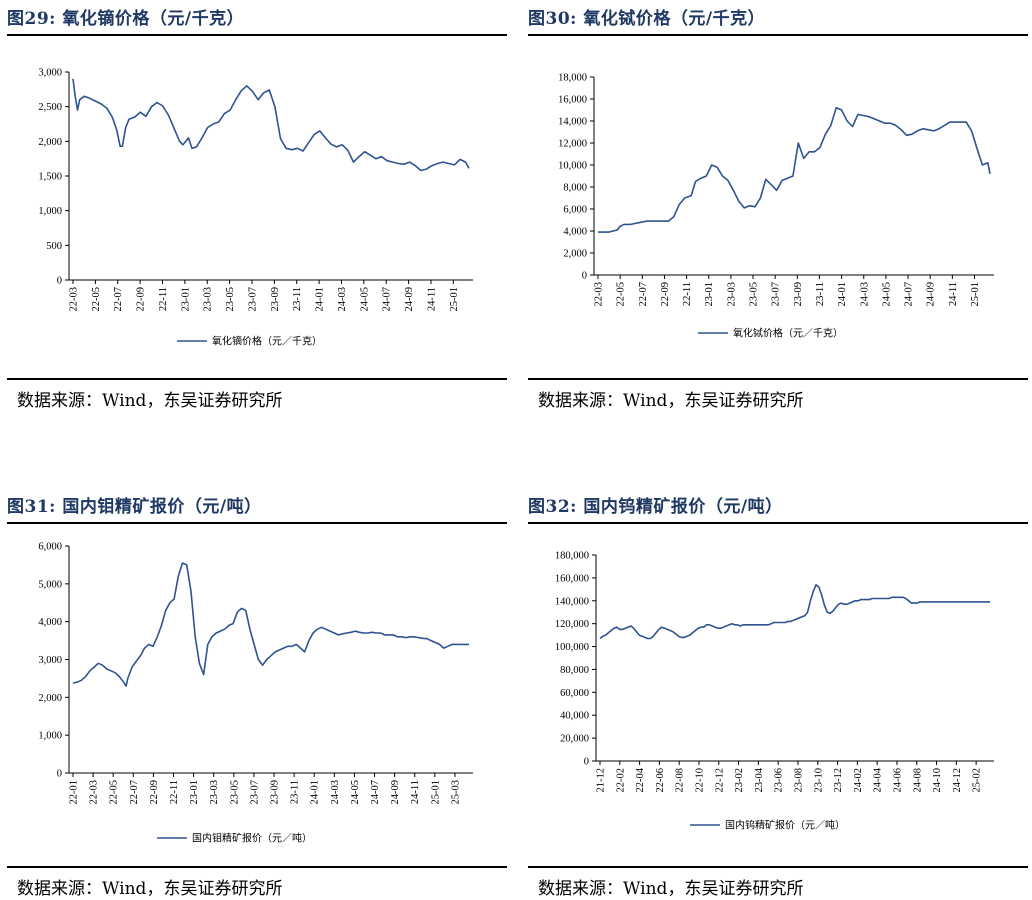  Describe the element at coordinates (572, 144) in the screenshot. I see `y-tick-label: 12,000` at that location.